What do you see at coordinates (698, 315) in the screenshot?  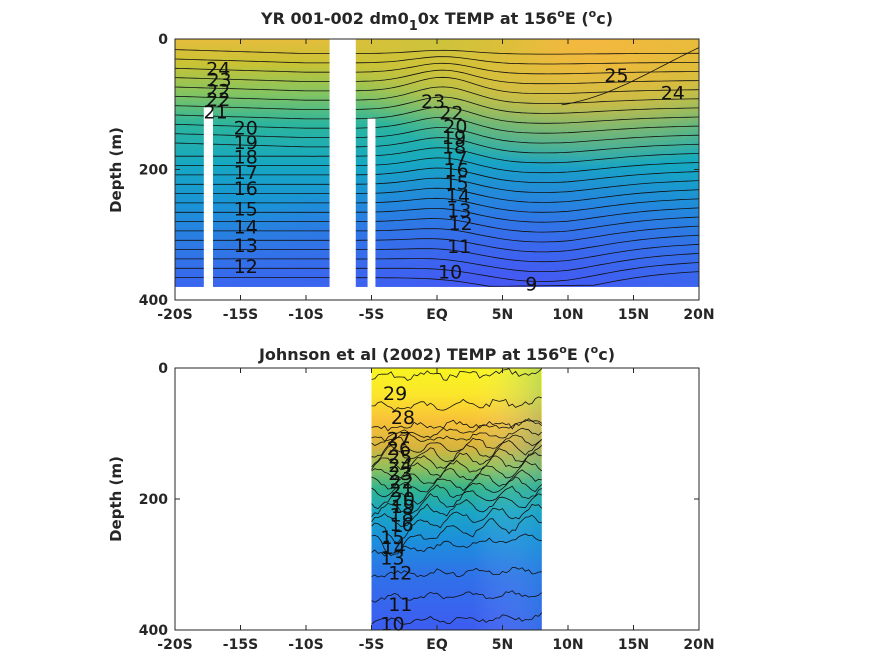 I see `x-tick-label: 20N` at bounding box center [698, 315].